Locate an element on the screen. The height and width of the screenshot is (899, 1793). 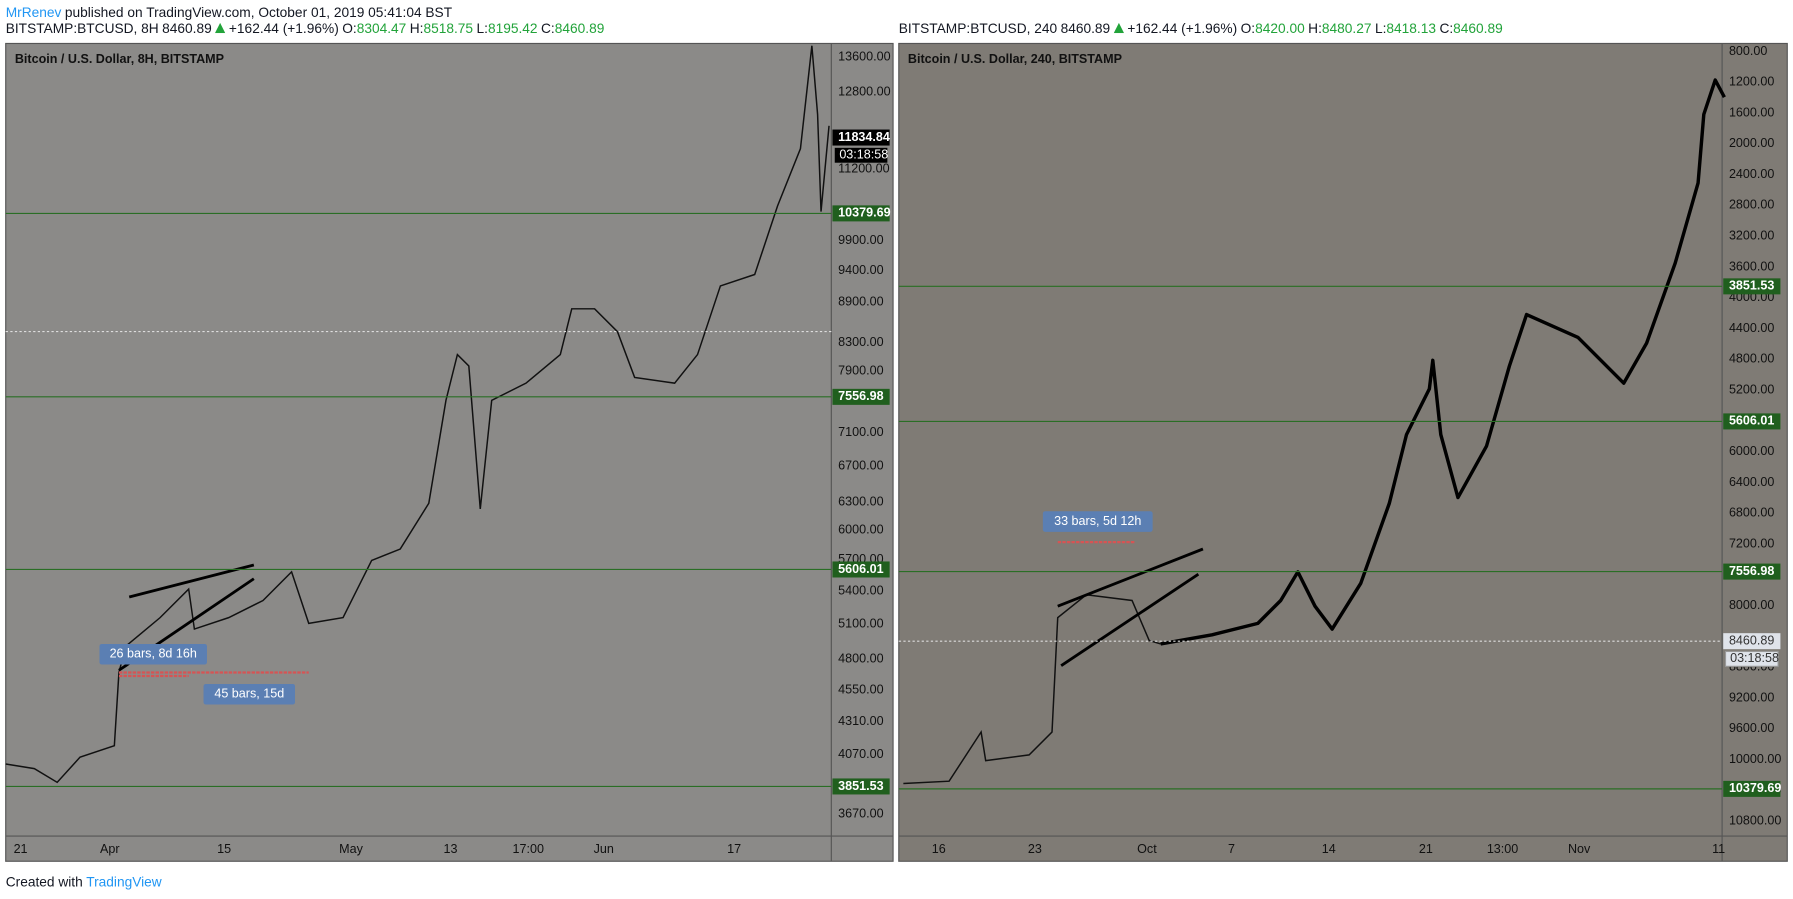
price-label: 6400.00 is located at coordinates (1751, 482).